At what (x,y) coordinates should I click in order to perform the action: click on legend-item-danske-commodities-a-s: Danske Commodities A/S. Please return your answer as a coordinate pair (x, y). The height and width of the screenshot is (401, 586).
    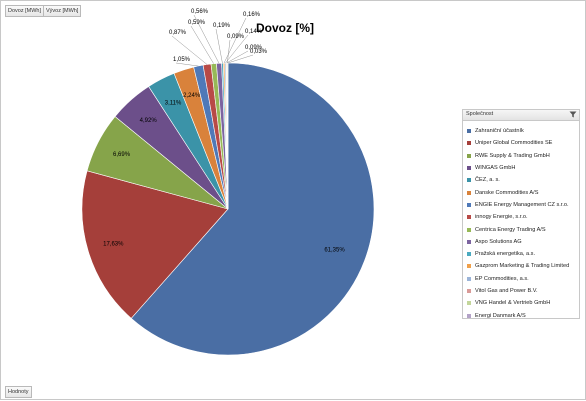
    Looking at the image, I should click on (523, 192).